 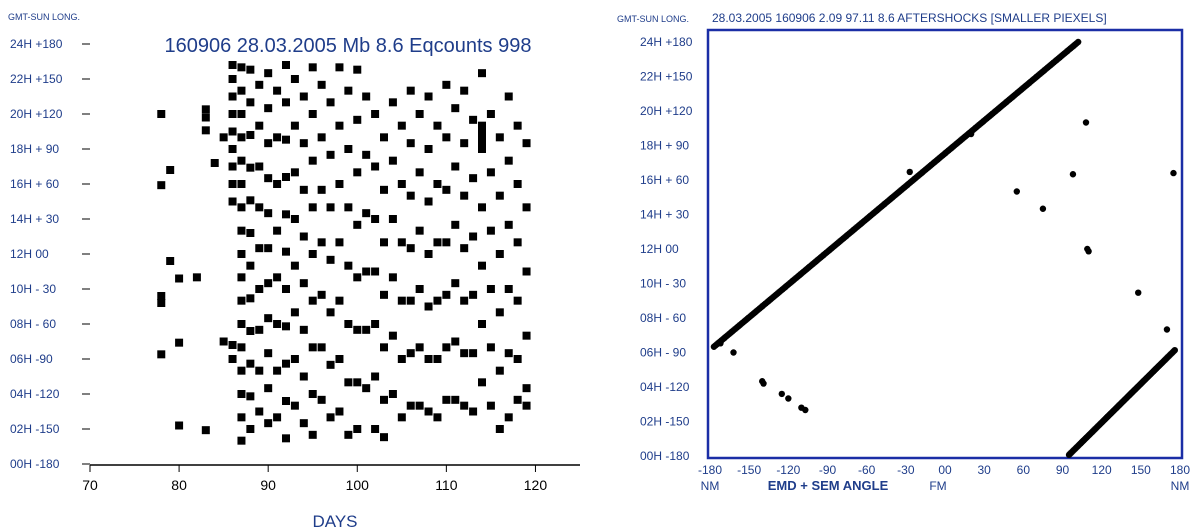 What do you see at coordinates (666, 111) in the screenshot?
I see `right-y-tick-label: 20H +120` at bounding box center [666, 111].